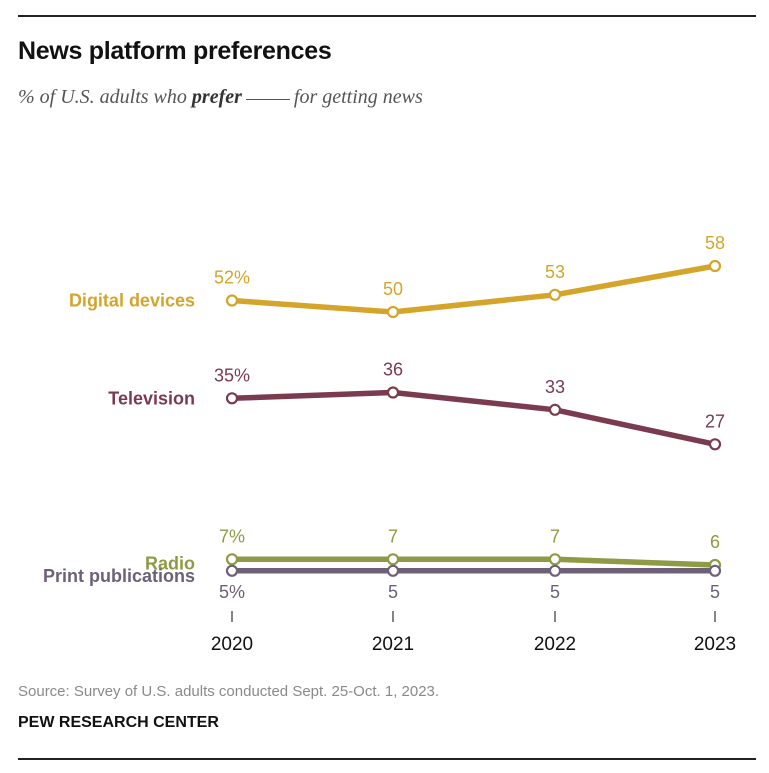  Describe the element at coordinates (393, 289) in the screenshot. I see `data-label: 50` at that location.